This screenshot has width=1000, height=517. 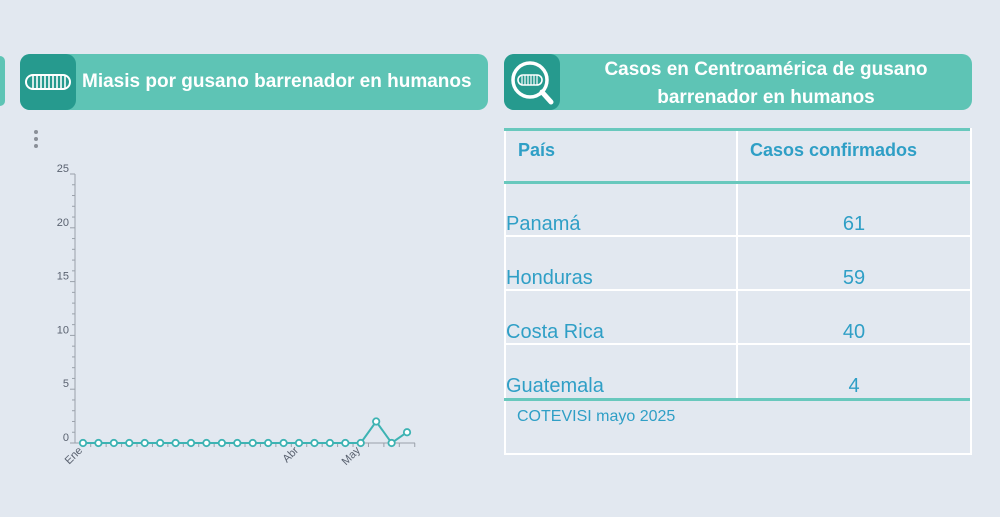 I want to click on y-tick-label: 25, so click(x=63, y=169).